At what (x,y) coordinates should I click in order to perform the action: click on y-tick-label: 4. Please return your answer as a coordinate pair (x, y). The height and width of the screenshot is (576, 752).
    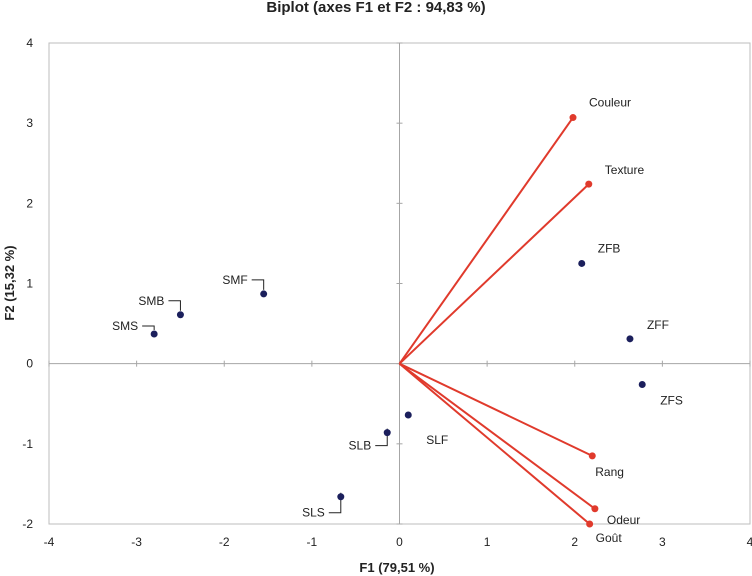
    Looking at the image, I should click on (29, 43).